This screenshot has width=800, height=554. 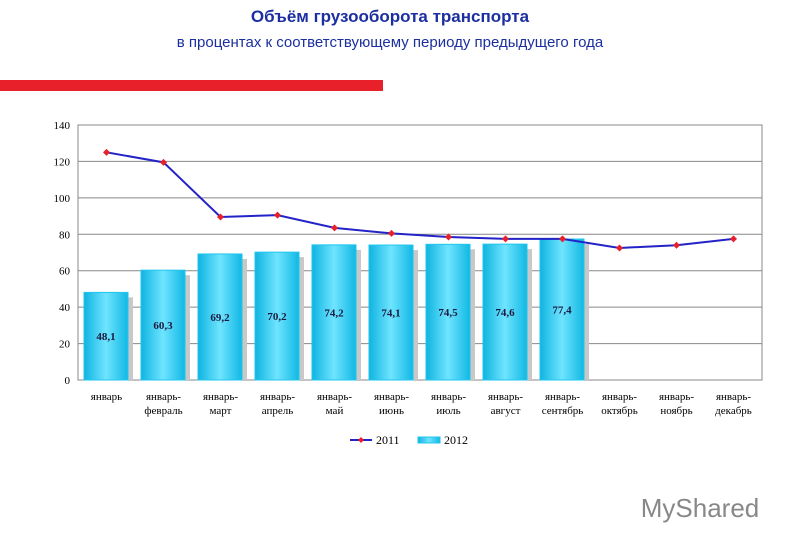 I want to click on data-label: 74,2, so click(x=334, y=313).